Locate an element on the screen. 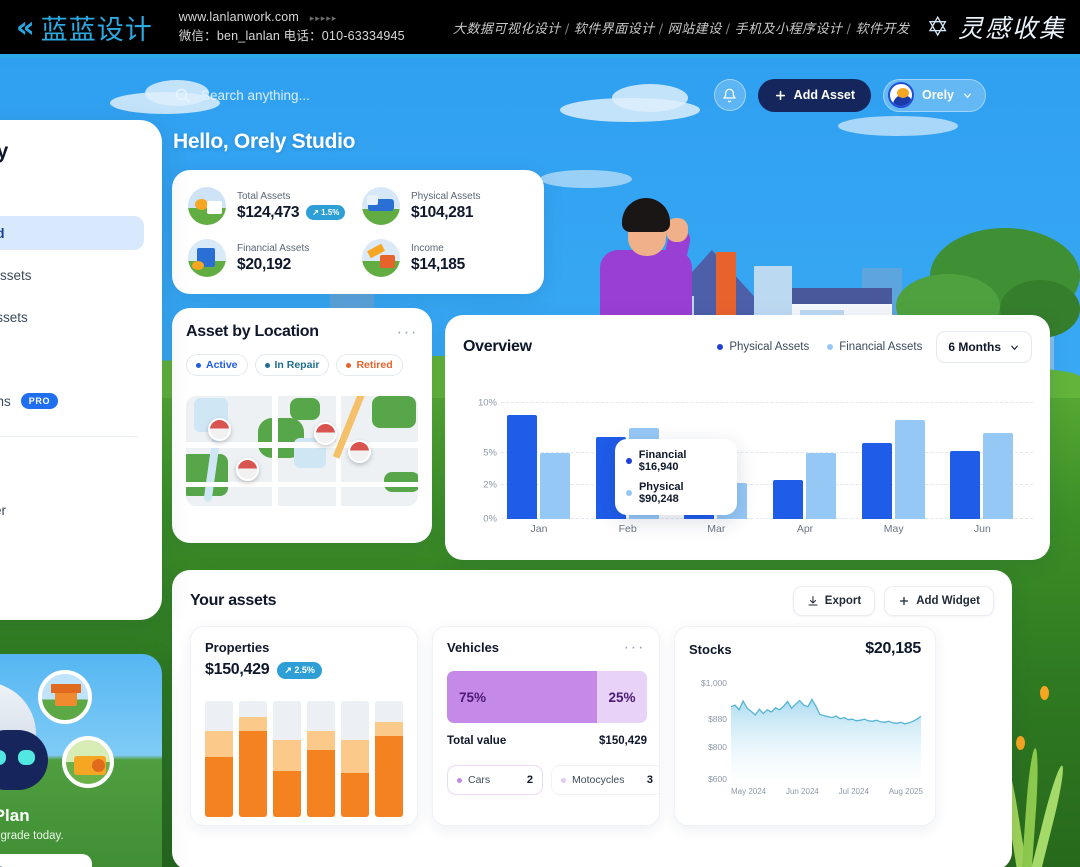 The height and width of the screenshot is (867, 1080). x-axis-label: Feb is located at coordinates (627, 529).